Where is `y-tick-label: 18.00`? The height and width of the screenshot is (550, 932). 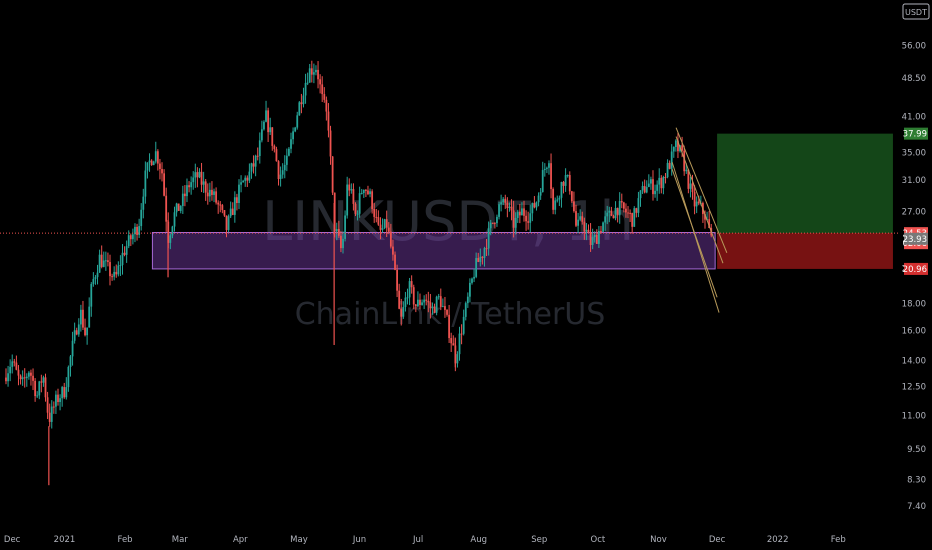
y-tick-label: 18.00 is located at coordinates (914, 305).